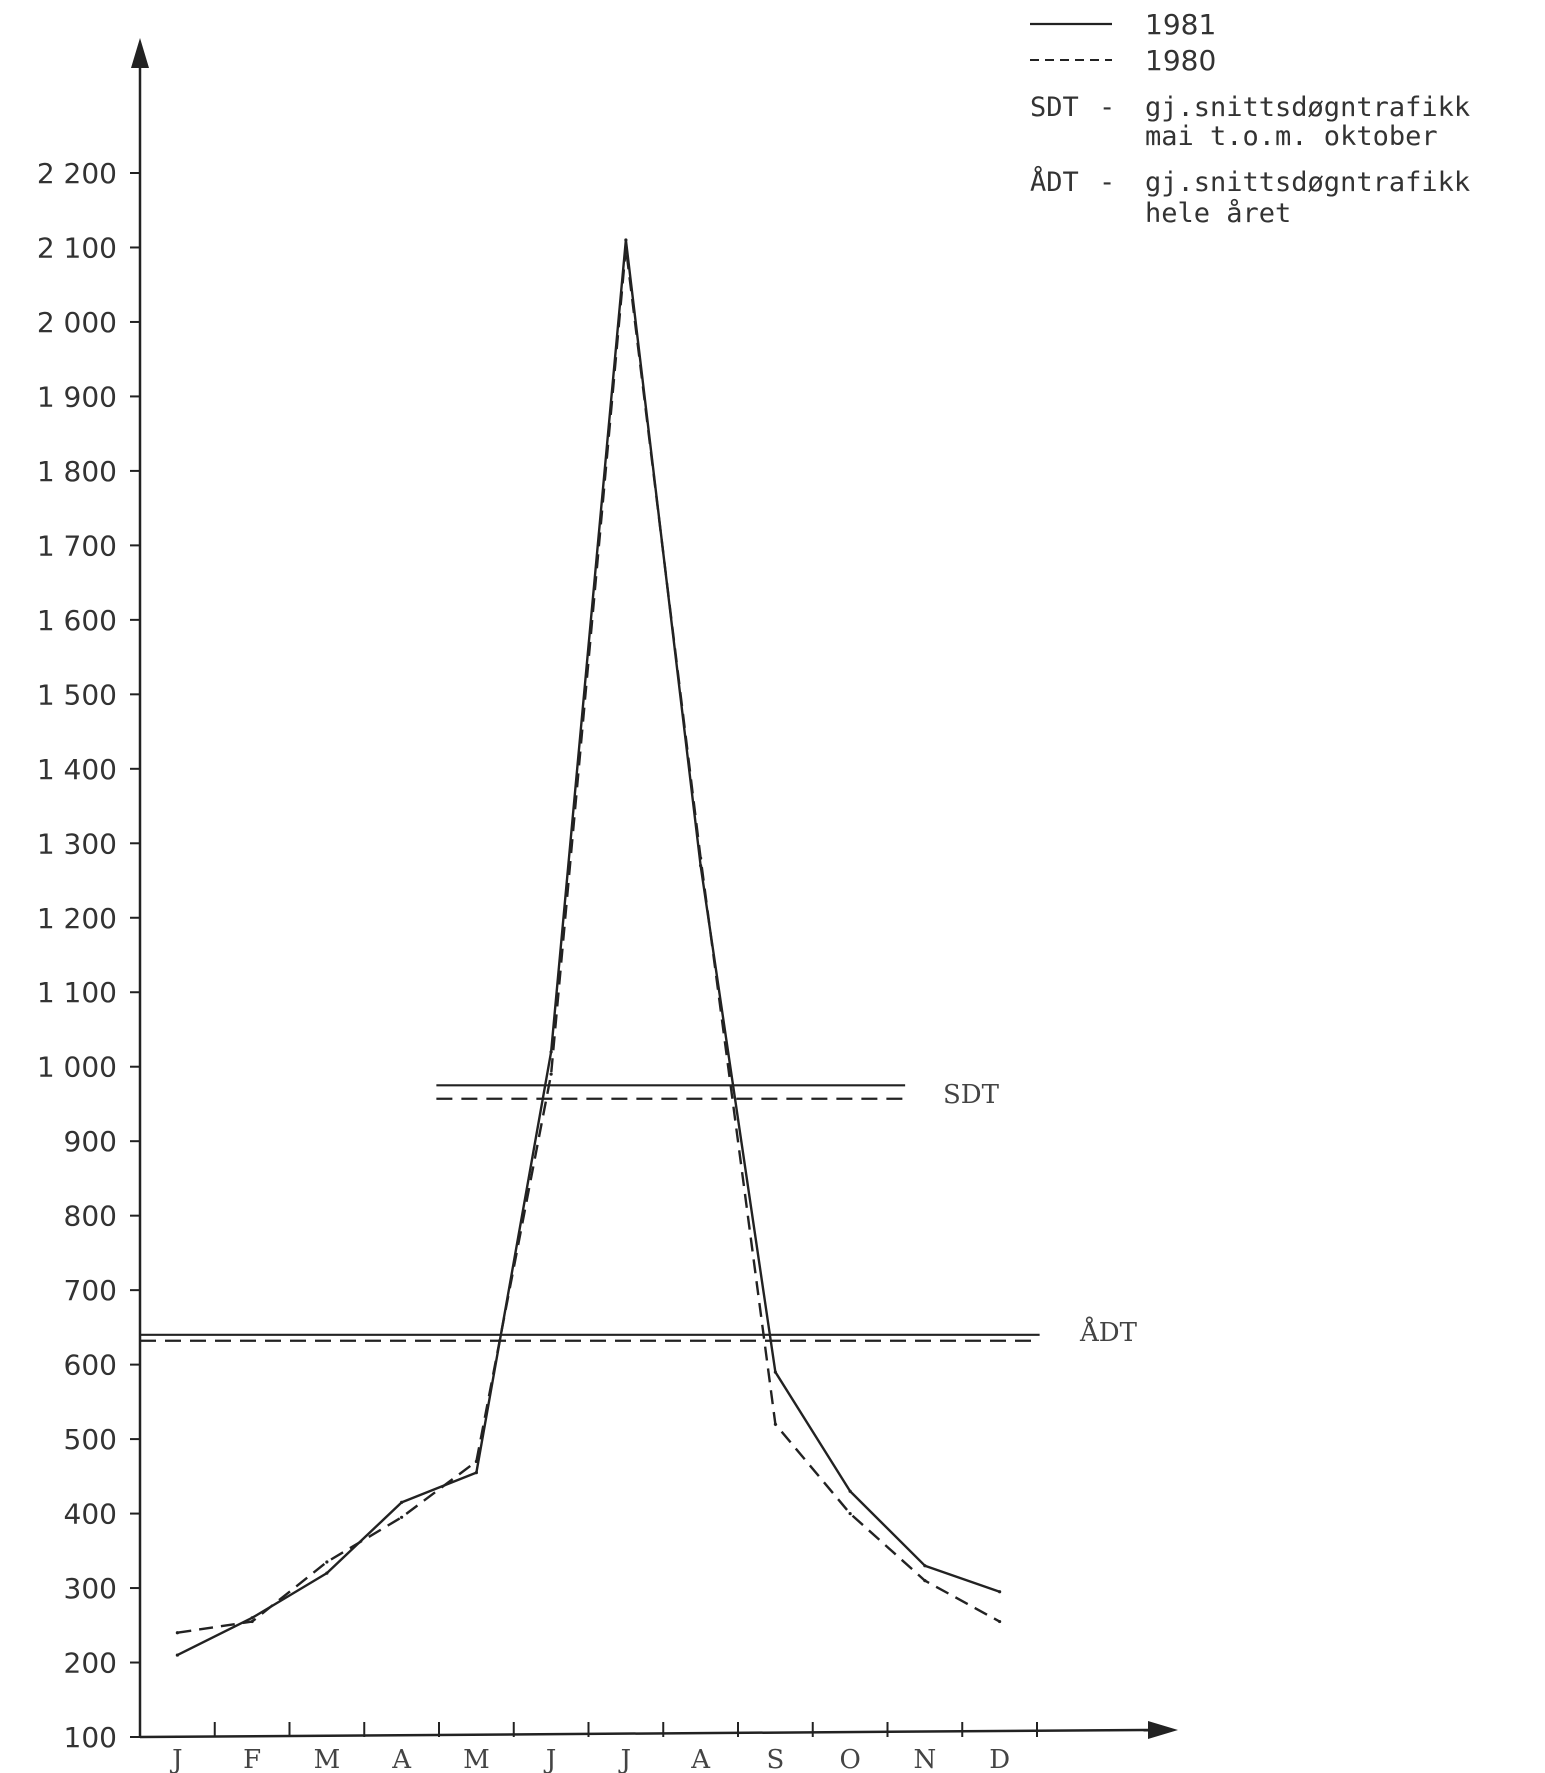 Image resolution: width=1545 pixels, height=1773 pixels. I want to click on x-tick-label: S, so click(775, 1759).